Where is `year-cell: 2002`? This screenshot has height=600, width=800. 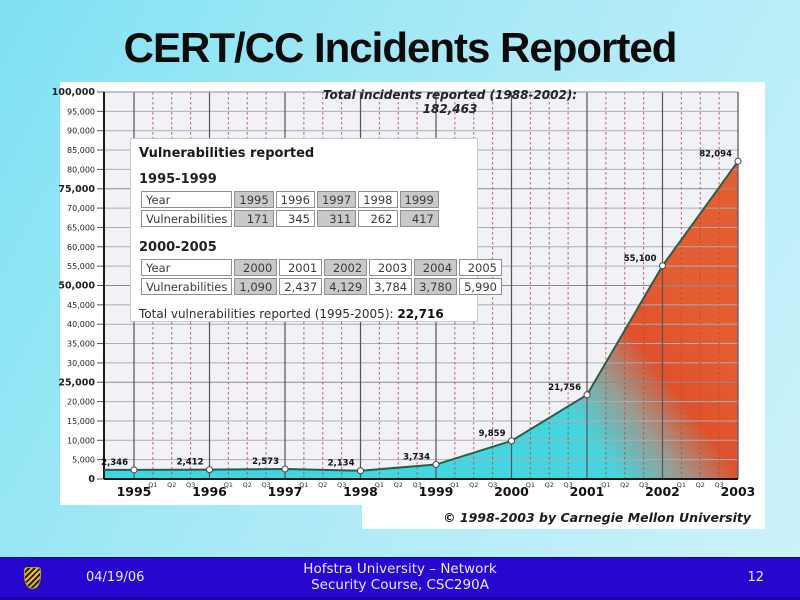 year-cell: 2002 is located at coordinates (346, 267).